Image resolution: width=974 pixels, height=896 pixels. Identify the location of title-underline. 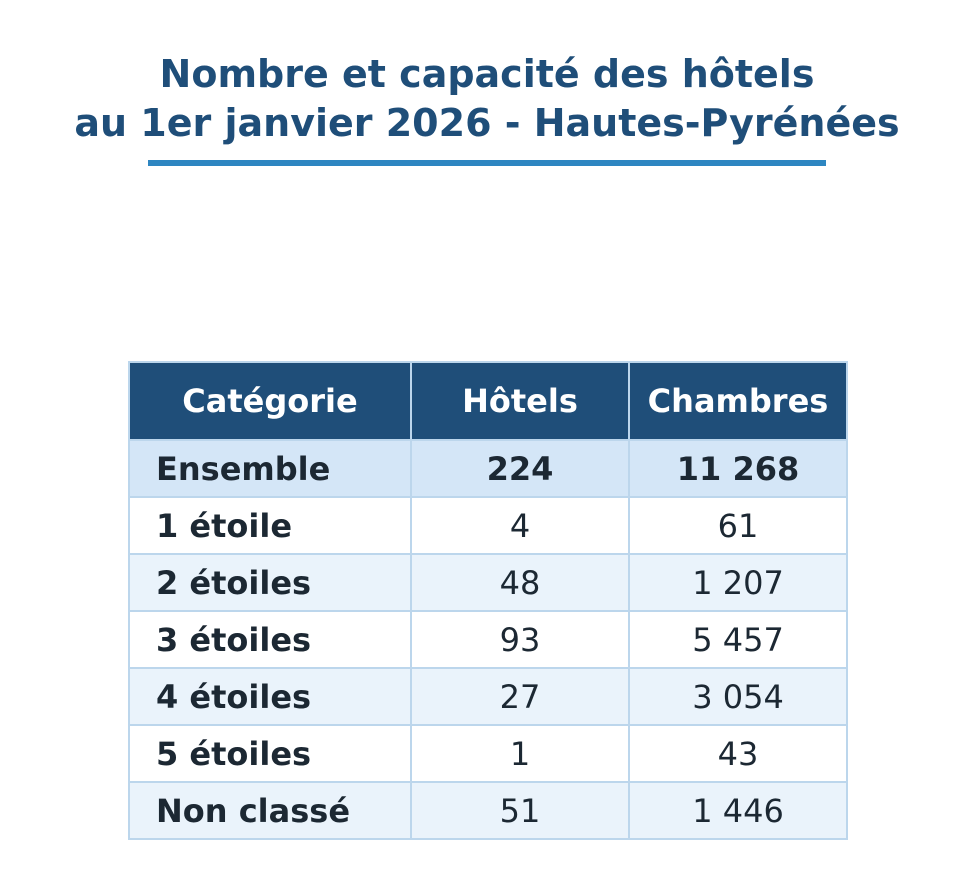
(487, 163).